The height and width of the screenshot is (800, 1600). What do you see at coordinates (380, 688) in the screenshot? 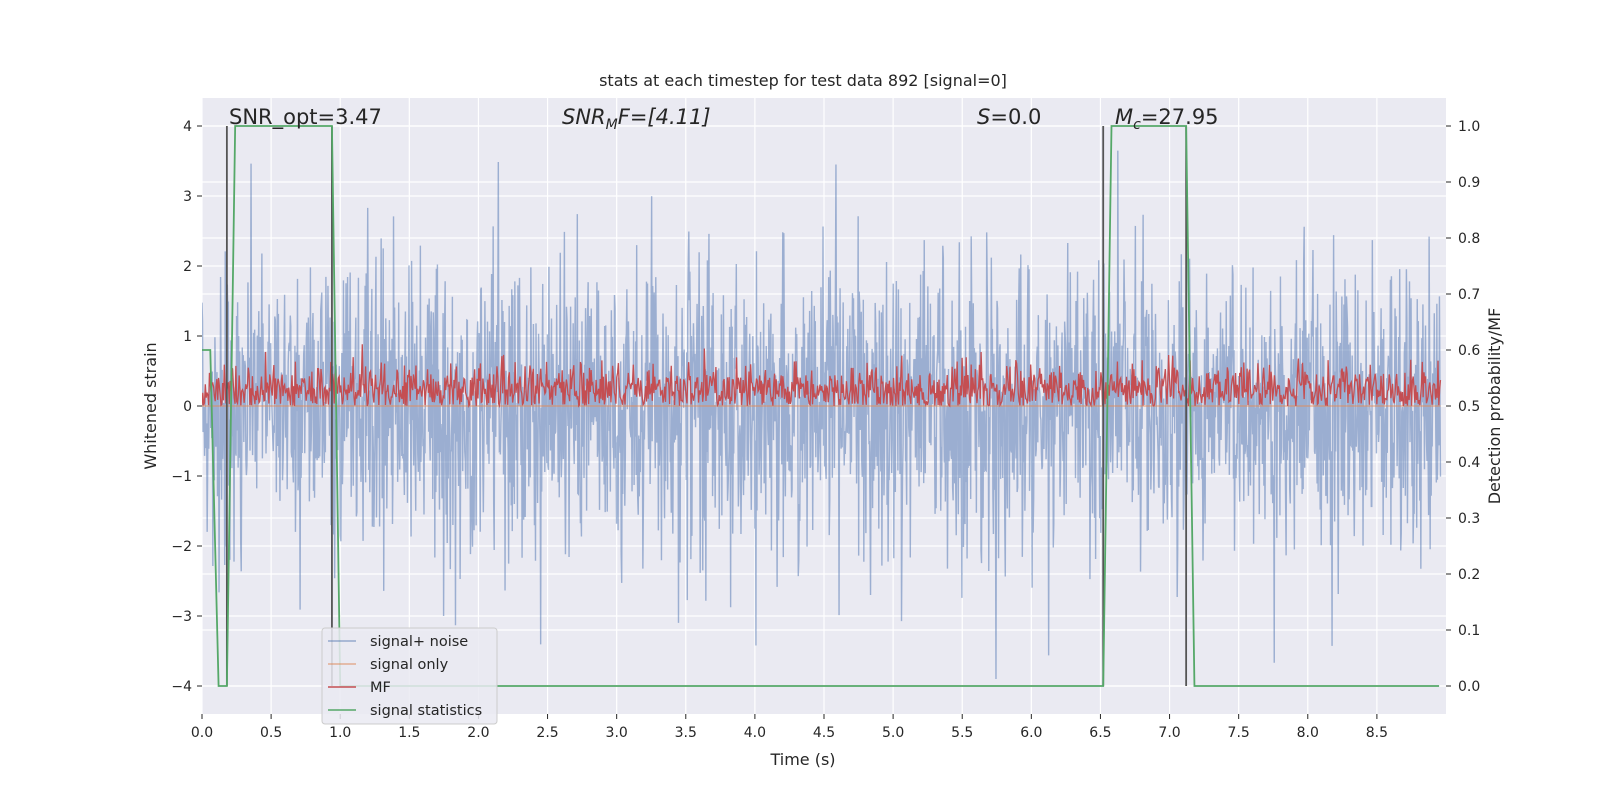
I see `legend-label-mf: MF` at bounding box center [380, 688].